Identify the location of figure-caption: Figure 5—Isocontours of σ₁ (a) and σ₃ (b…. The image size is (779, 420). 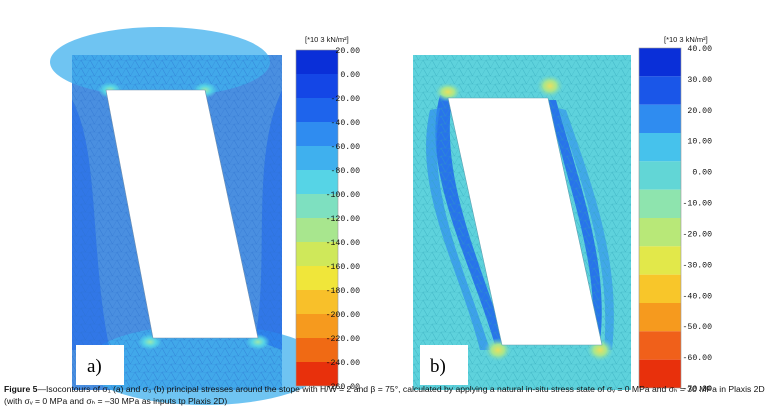
(389, 395).